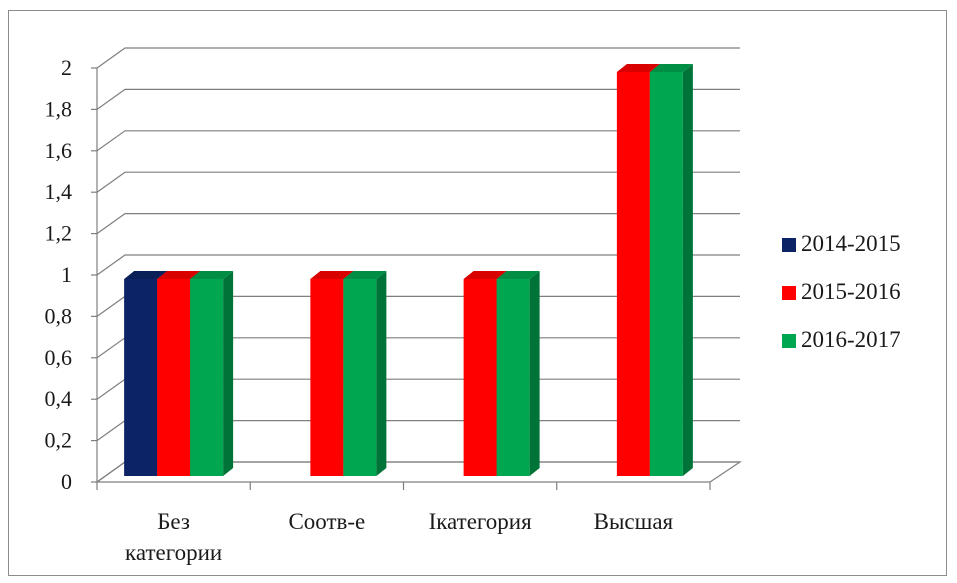  I want to click on legend-label: 2016-2017, so click(851, 339).